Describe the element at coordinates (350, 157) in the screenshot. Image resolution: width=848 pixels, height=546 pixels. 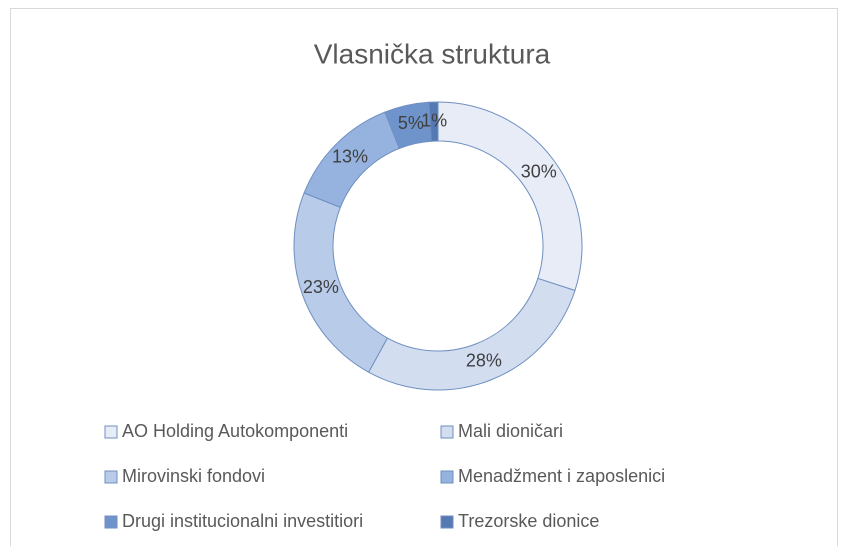
I see `data-label: 13%` at that location.